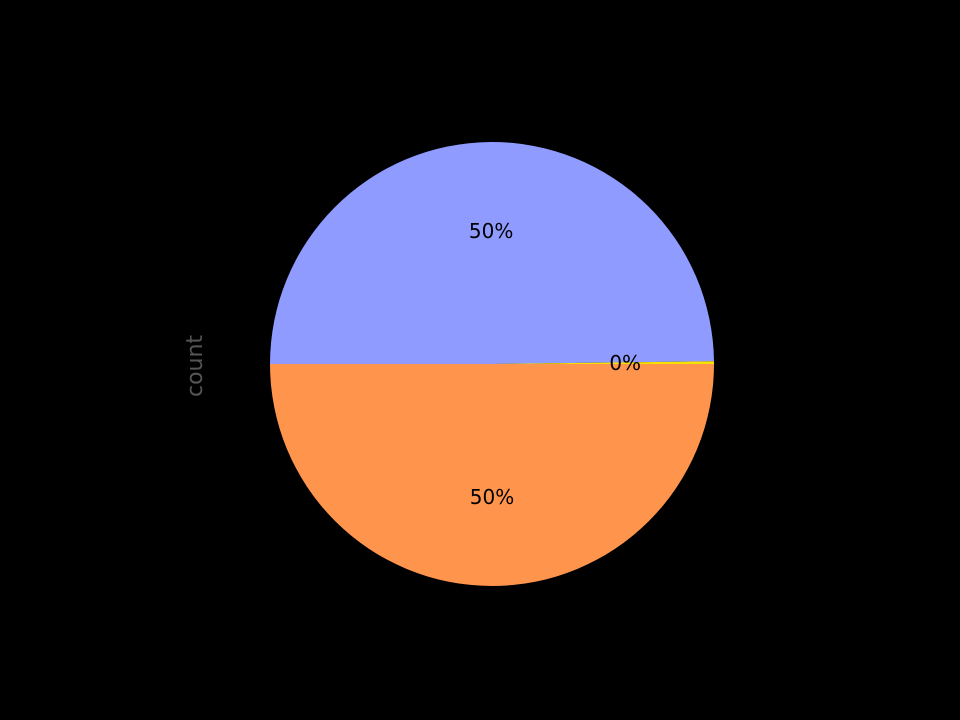 The image size is (960, 720). I want to click on pie-slice-label-0: 50%, so click(491, 231).